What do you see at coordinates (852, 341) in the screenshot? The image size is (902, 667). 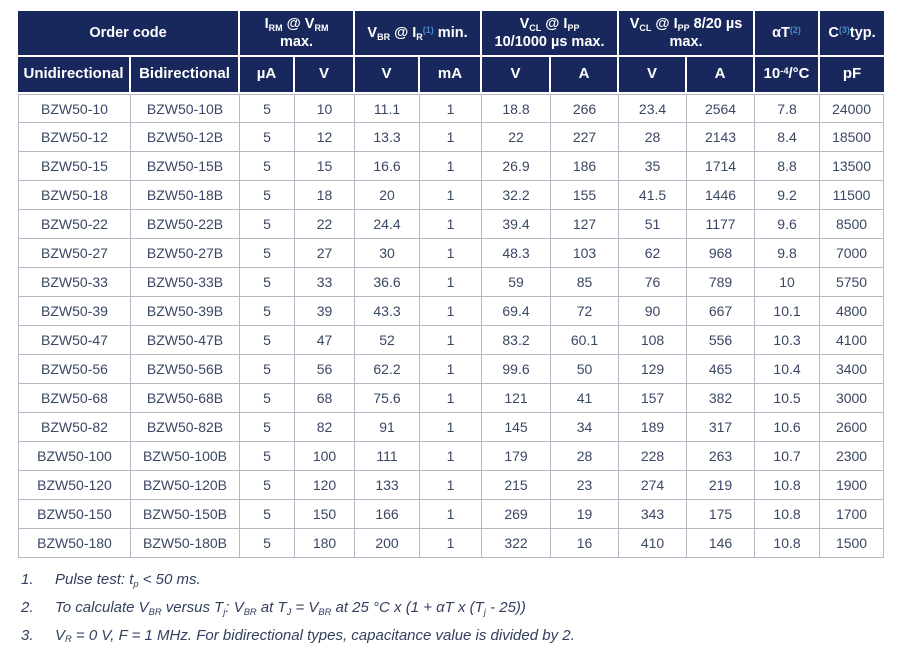 I see `capacitance-value: 4100` at bounding box center [852, 341].